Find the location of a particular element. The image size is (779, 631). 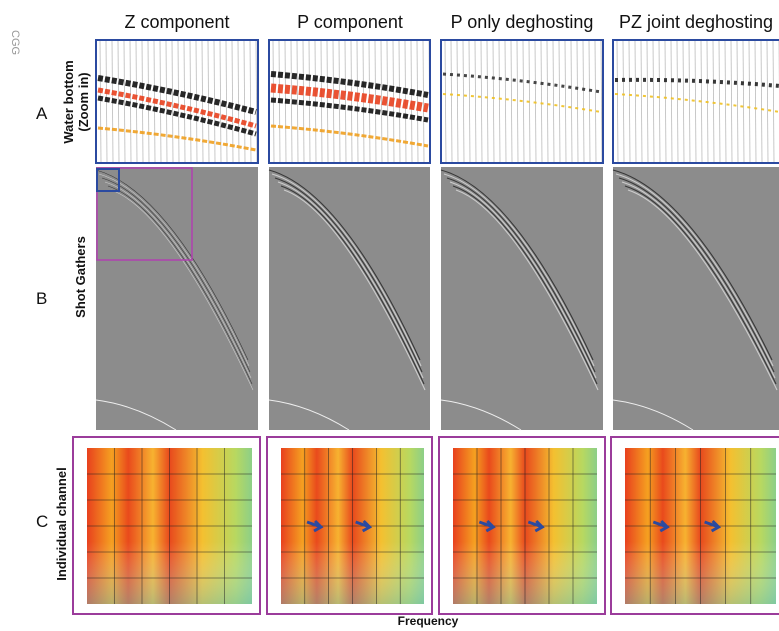

watermark: CGG is located at coordinates (15, 42).